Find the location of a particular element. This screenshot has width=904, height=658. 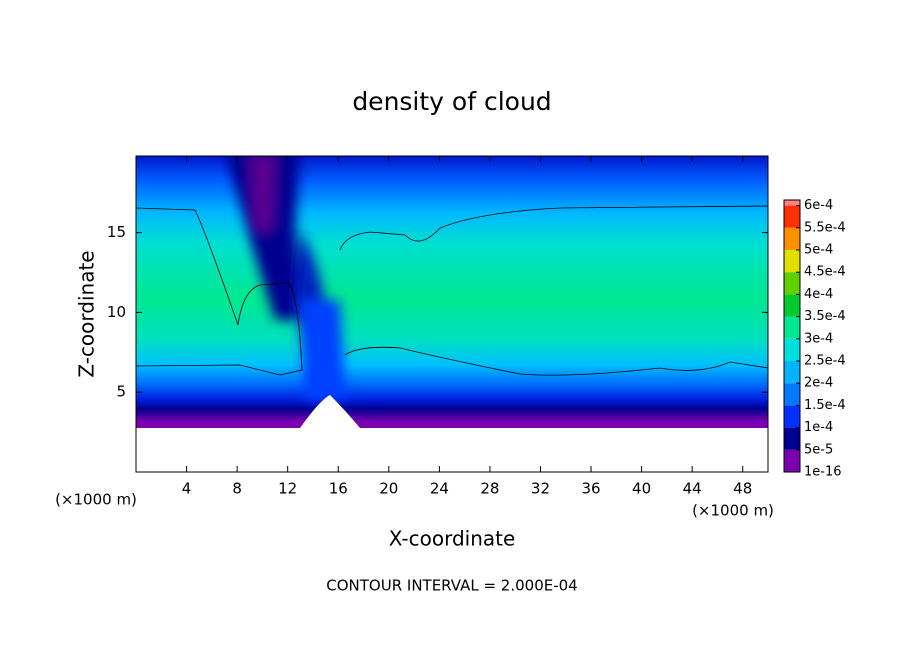

y-tick-label: 15 is located at coordinates (116, 232).